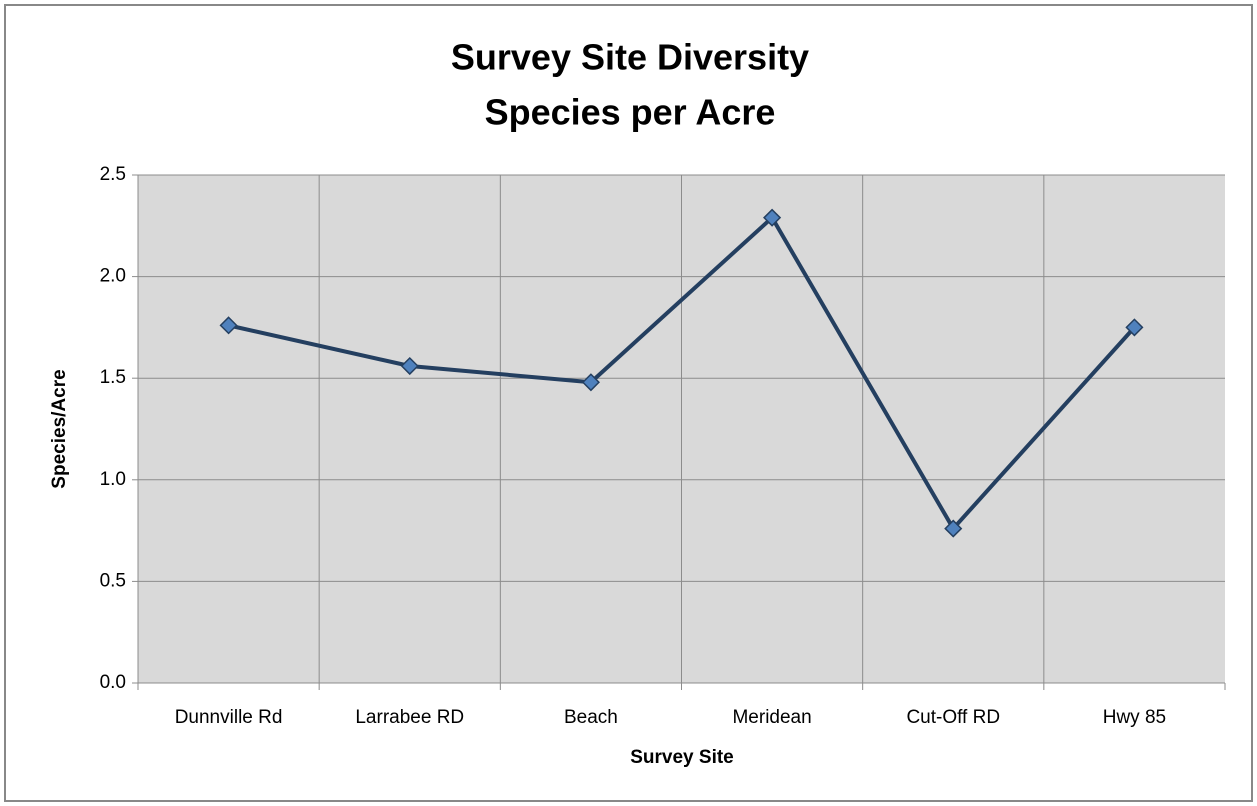 The width and height of the screenshot is (1257, 806). I want to click on y-tick-label: 0.0, so click(113, 682).